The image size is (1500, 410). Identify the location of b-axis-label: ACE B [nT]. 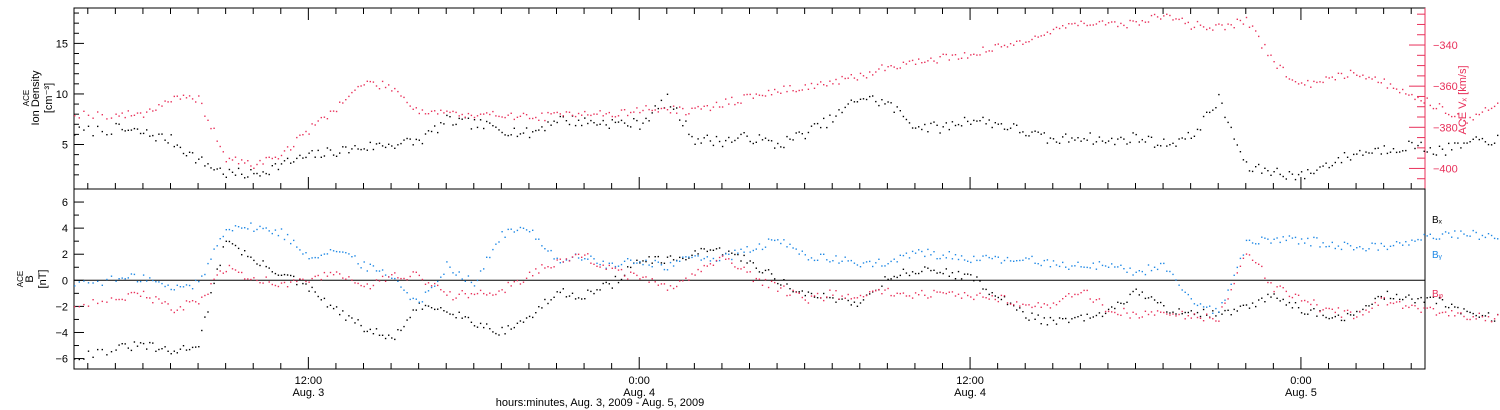
(32, 279).